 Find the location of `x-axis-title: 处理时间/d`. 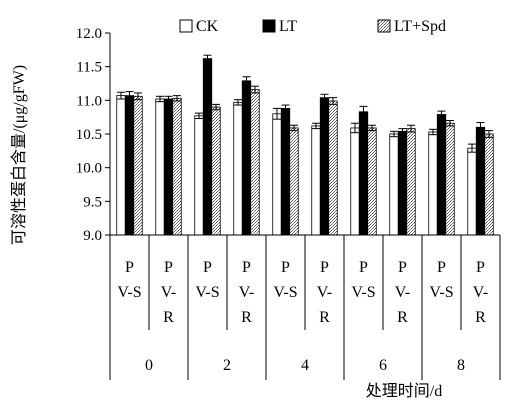

x-axis-title: 处理时间/d is located at coordinates (404, 391).